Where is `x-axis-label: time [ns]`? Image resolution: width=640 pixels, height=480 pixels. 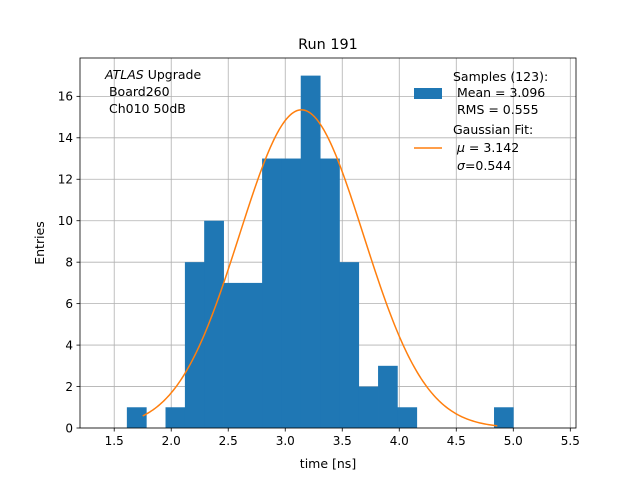 x-axis-label: time [ns] is located at coordinates (328, 463).